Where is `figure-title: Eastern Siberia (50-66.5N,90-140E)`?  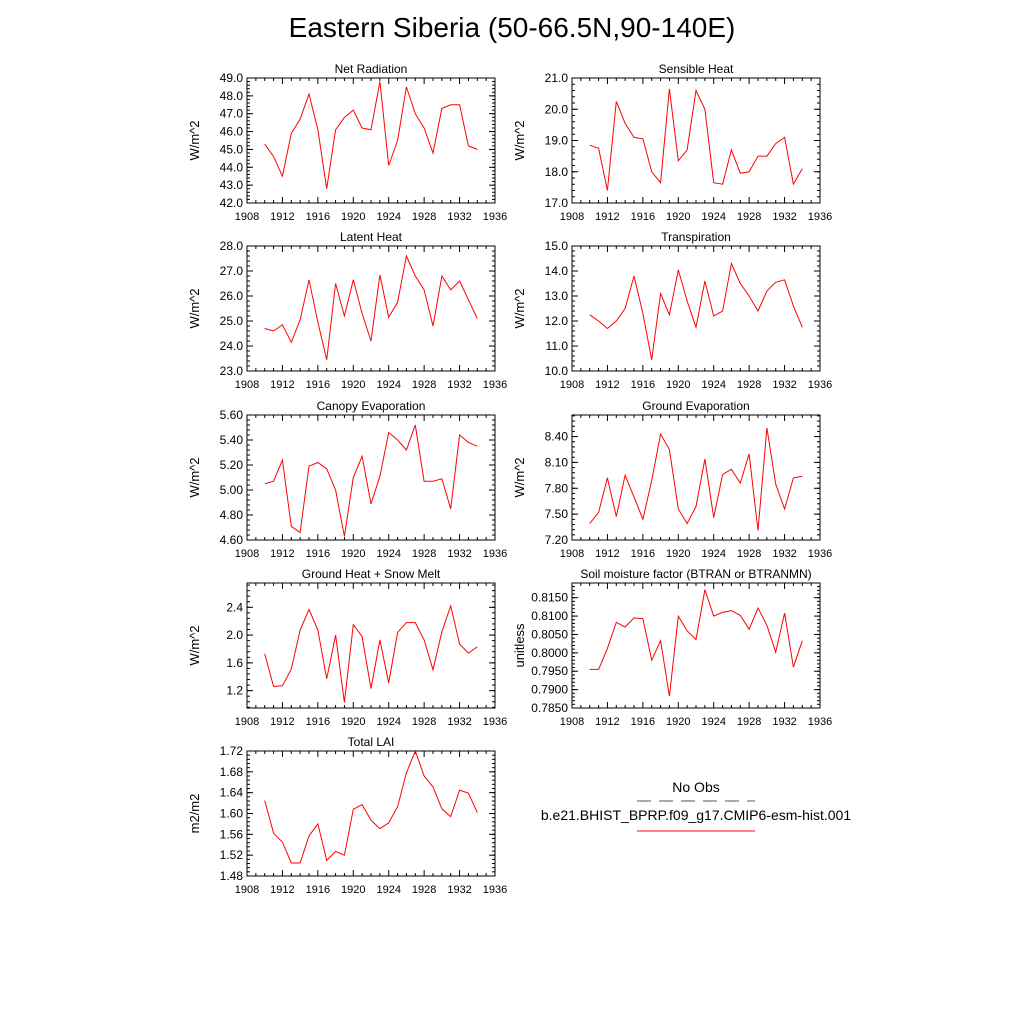 figure-title: Eastern Siberia (50-66.5N,90-140E) is located at coordinates (512, 27).